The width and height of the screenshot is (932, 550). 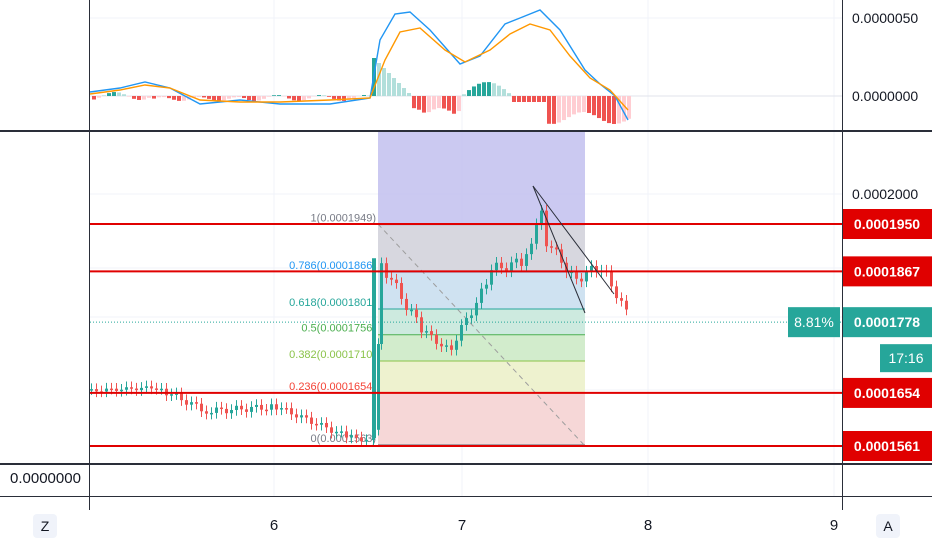 What do you see at coordinates (466, 131) in the screenshot?
I see `pane-separator-top` at bounding box center [466, 131].